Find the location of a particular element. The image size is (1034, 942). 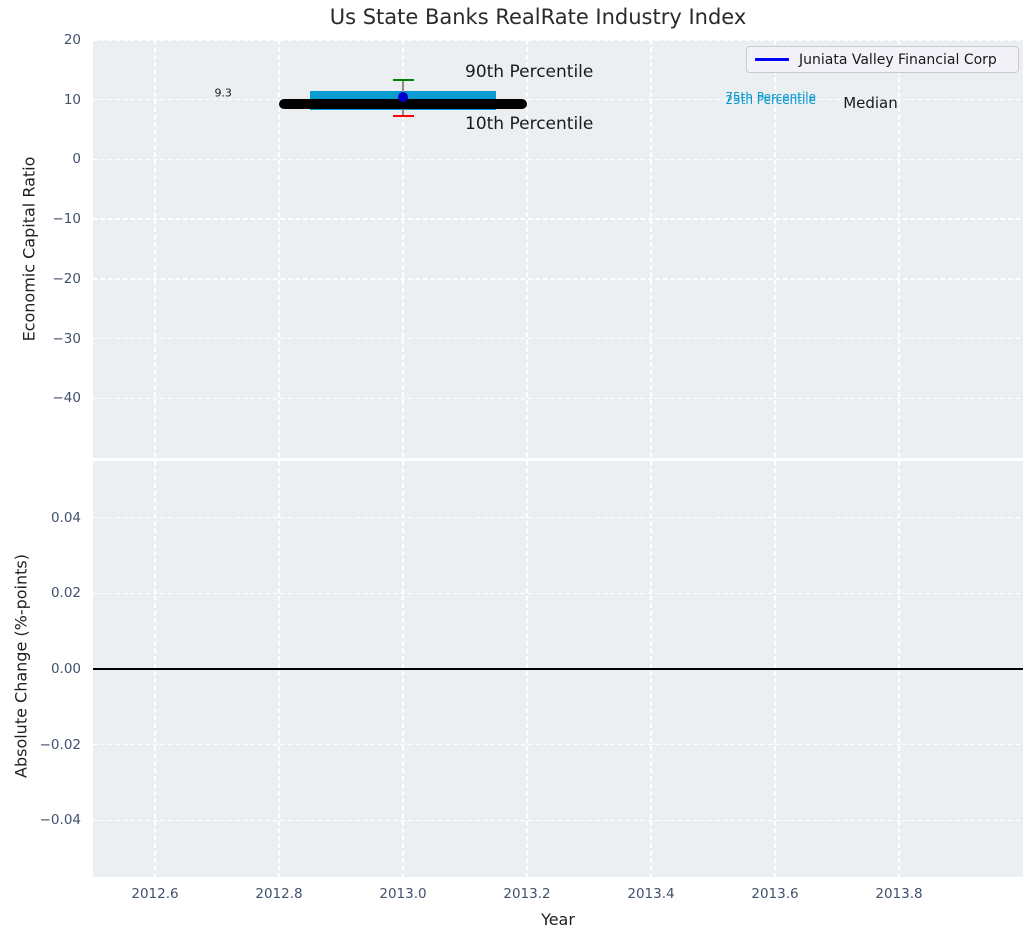

legend: Juniata Valley Financial Corp is located at coordinates (882, 59).